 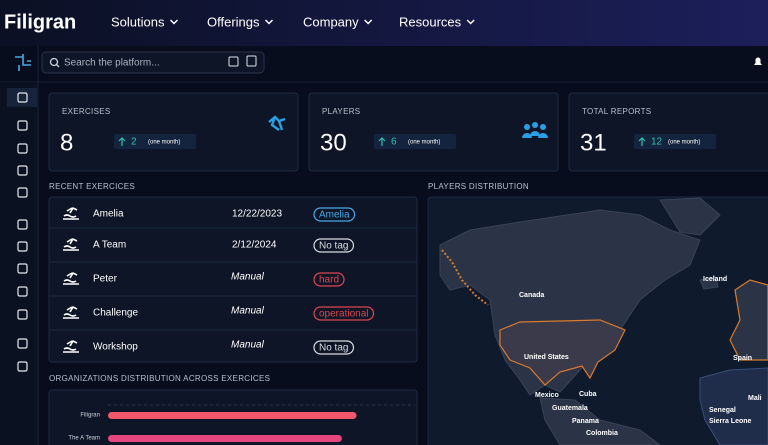 I want to click on map-label: Mali, so click(x=755, y=398).